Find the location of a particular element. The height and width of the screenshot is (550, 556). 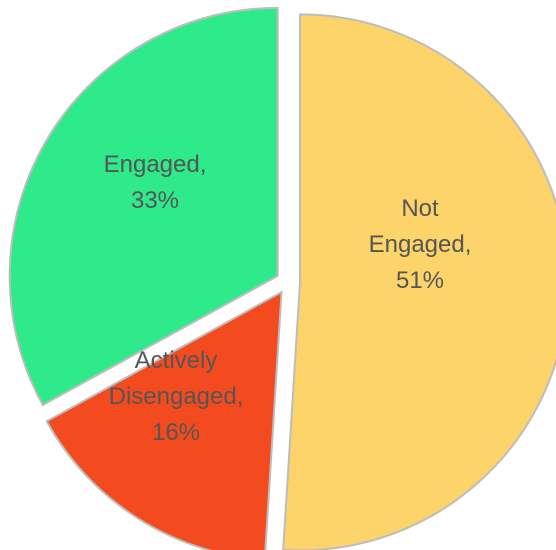

pie-label-line: Disengaged, is located at coordinates (176, 396).